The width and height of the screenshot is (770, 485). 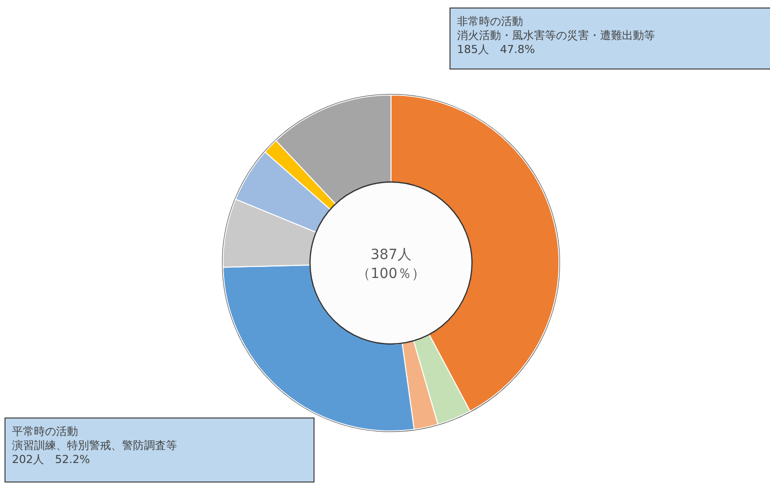 What do you see at coordinates (94, 445) in the screenshot?
I see `text: 演習訓練、特別警戒、警防調査等` at bounding box center [94, 445].